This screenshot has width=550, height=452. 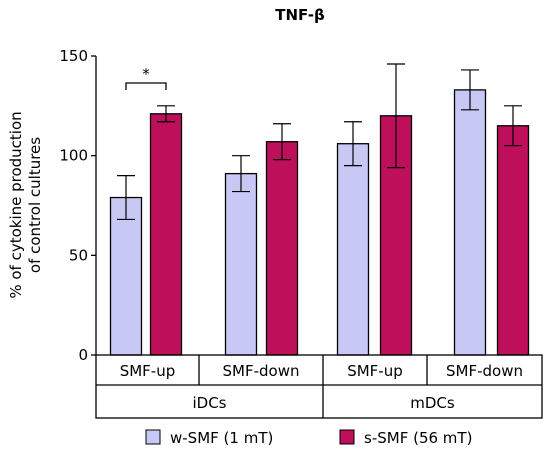 I want to click on chart-title: TNF-β, so click(x=300, y=15).